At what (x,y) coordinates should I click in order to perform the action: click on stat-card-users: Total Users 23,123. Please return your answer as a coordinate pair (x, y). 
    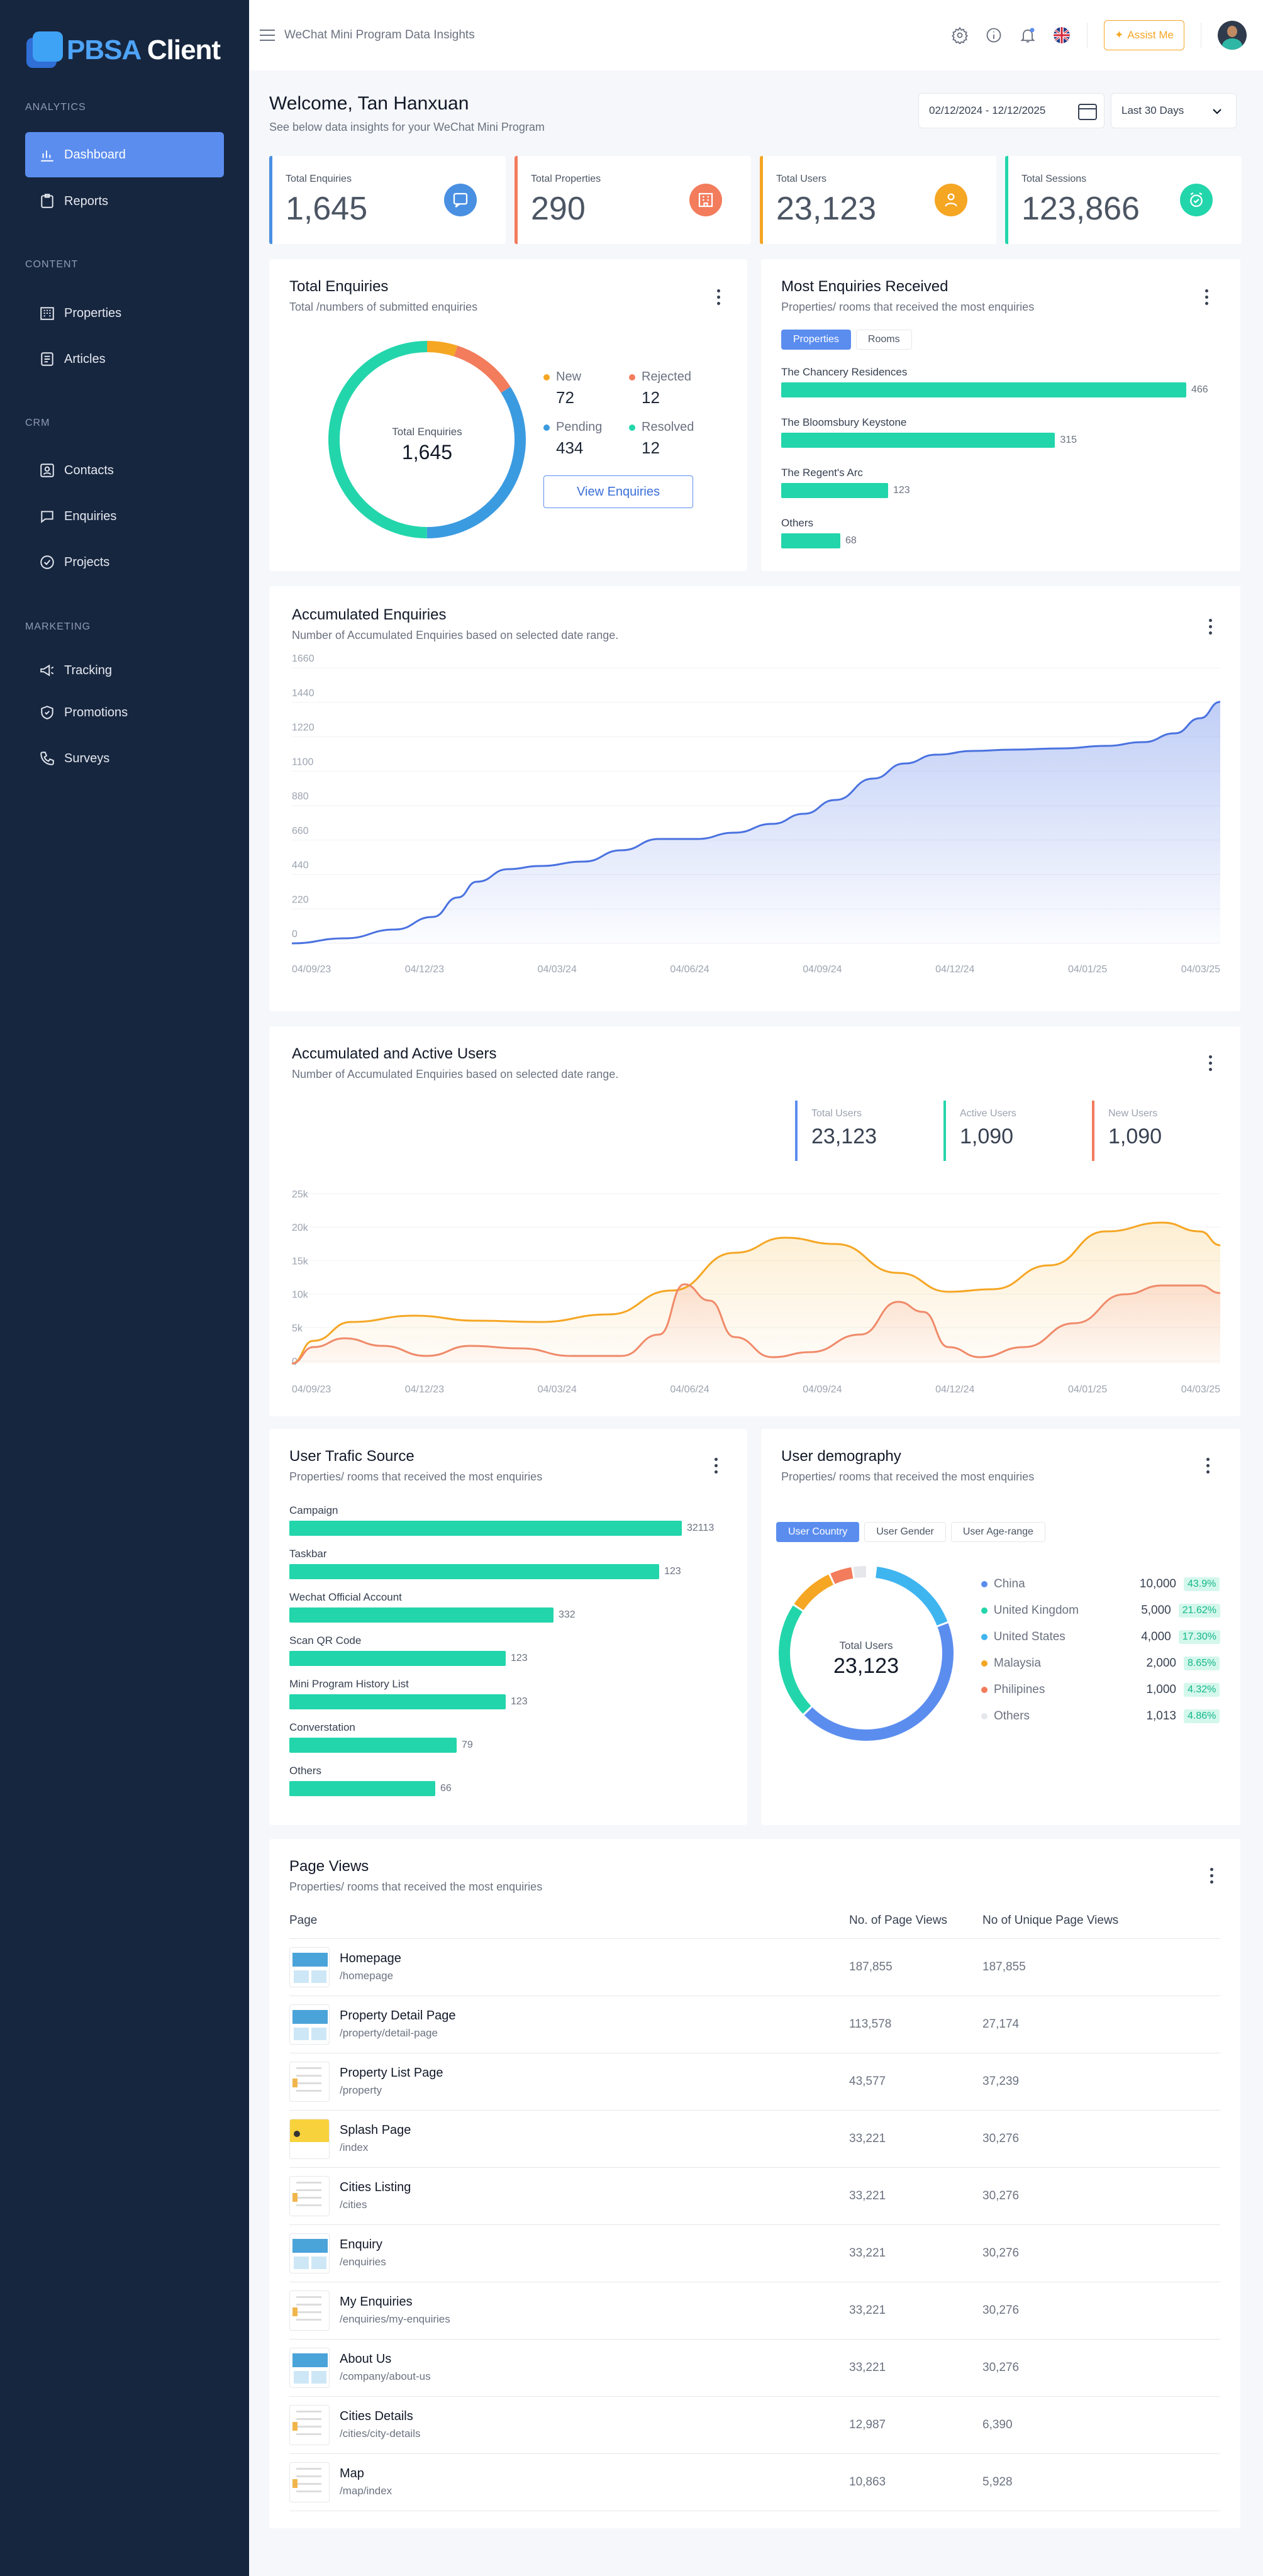
    Looking at the image, I should click on (878, 200).